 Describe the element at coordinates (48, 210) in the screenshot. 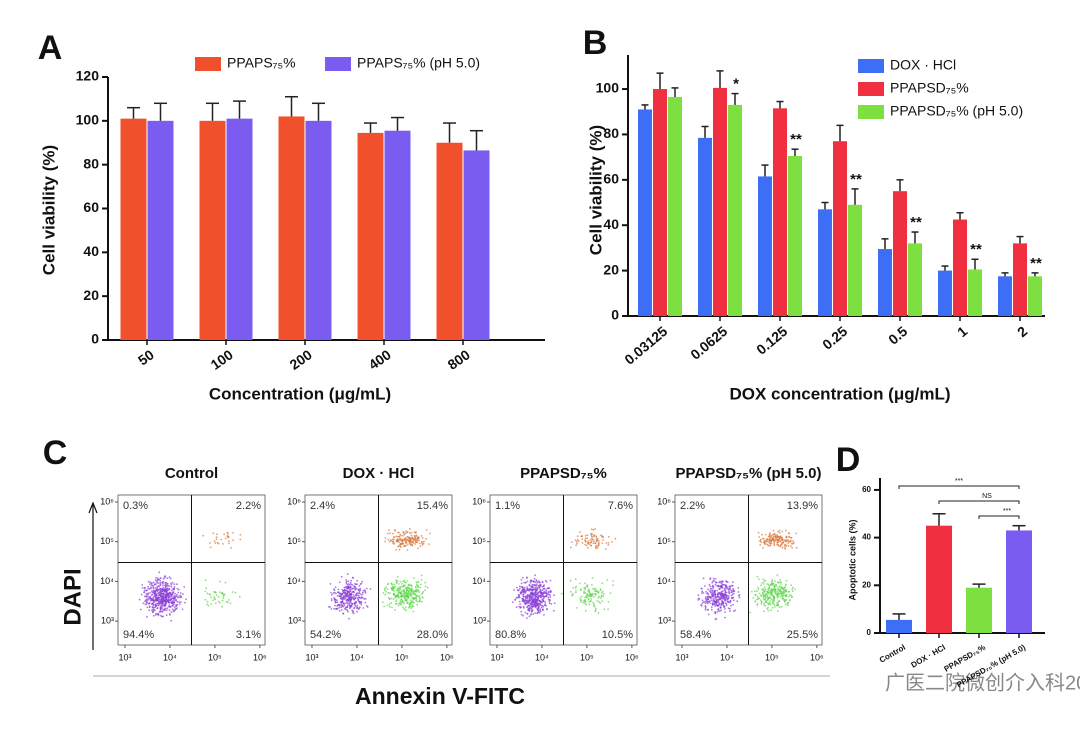

I see `y-axis-title: Cell viability (%)` at that location.